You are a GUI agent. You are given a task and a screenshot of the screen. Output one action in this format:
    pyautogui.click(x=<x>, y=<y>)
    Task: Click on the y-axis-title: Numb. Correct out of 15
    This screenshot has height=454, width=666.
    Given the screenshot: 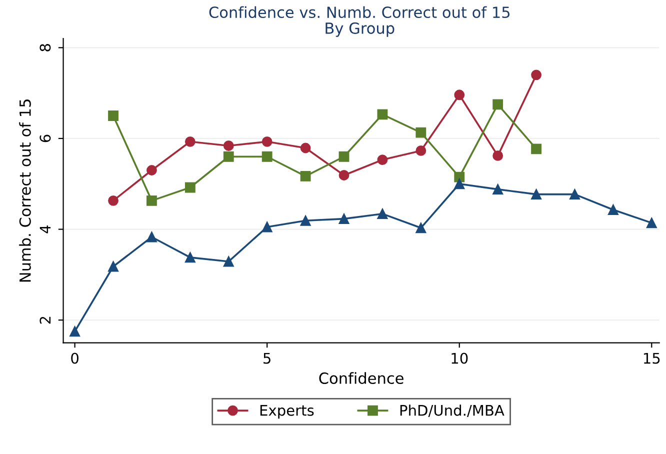 What is the action you would take?
    pyautogui.click(x=25, y=191)
    